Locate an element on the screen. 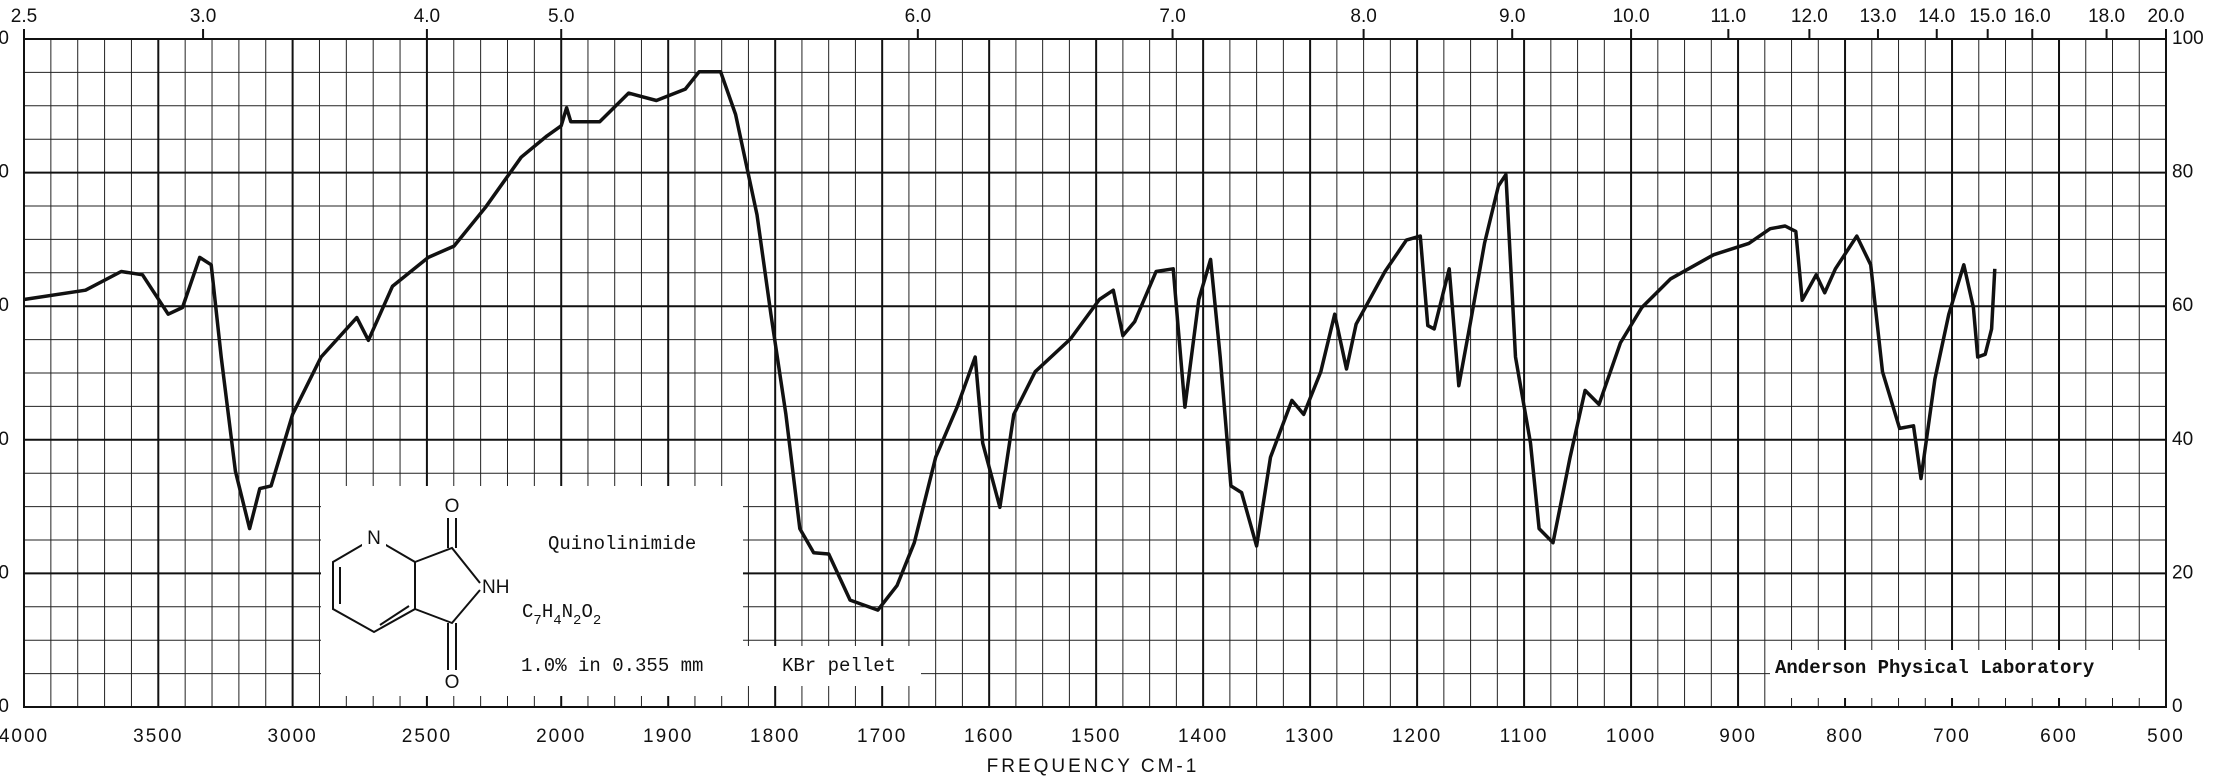  x-tick-label: 1600 is located at coordinates (989, 736).